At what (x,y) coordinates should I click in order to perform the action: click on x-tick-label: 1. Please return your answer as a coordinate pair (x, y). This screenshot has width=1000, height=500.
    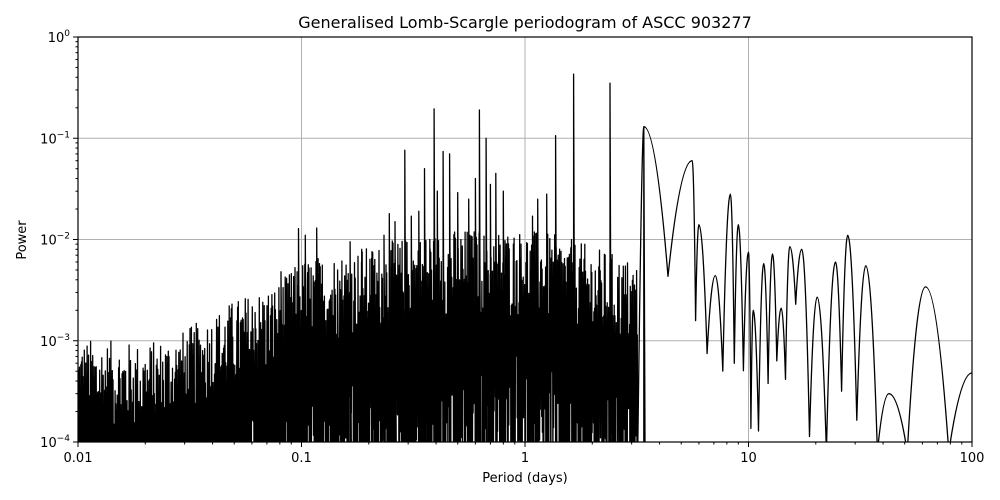
    Looking at the image, I should click on (525, 458).